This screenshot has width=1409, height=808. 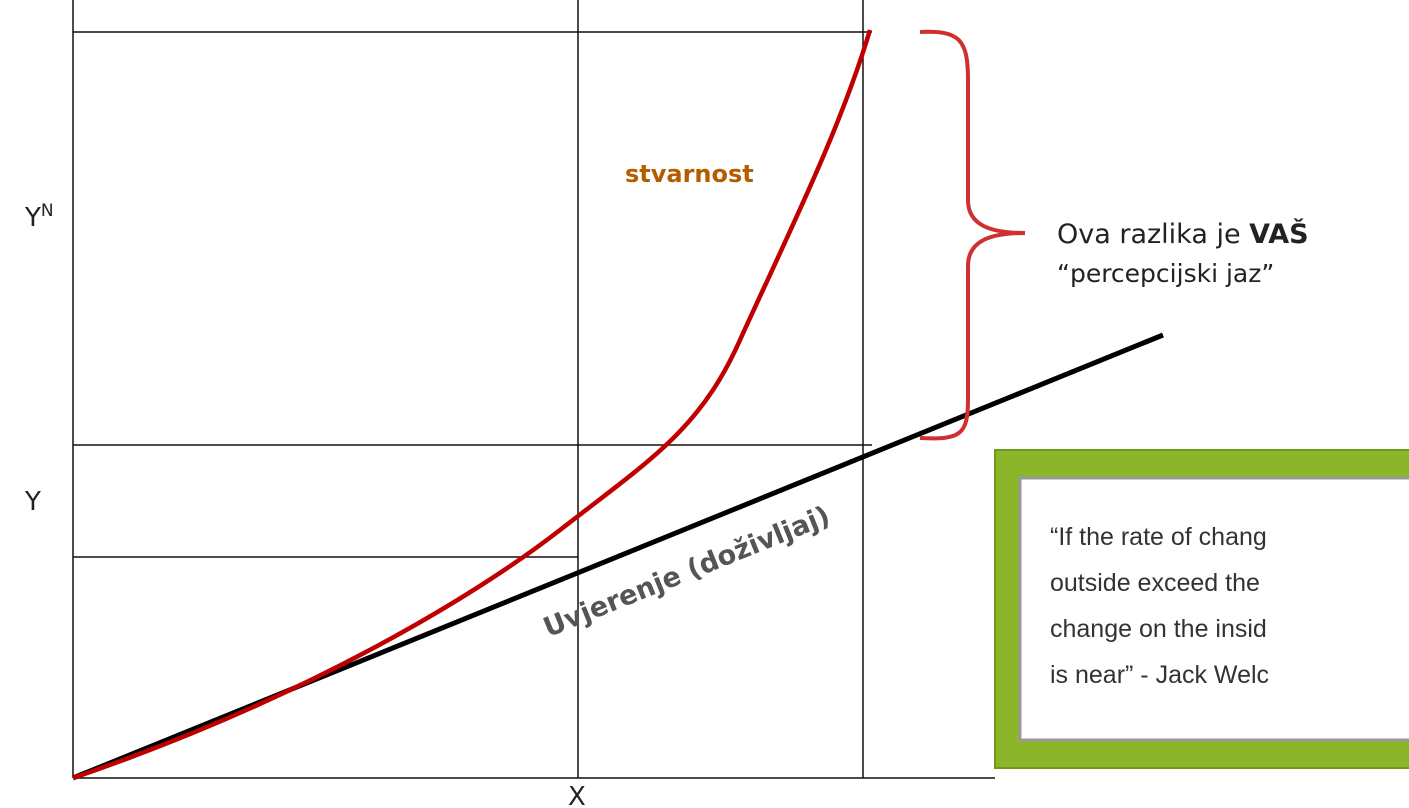 I want to click on y-low-label: Y, so click(x=32, y=502).